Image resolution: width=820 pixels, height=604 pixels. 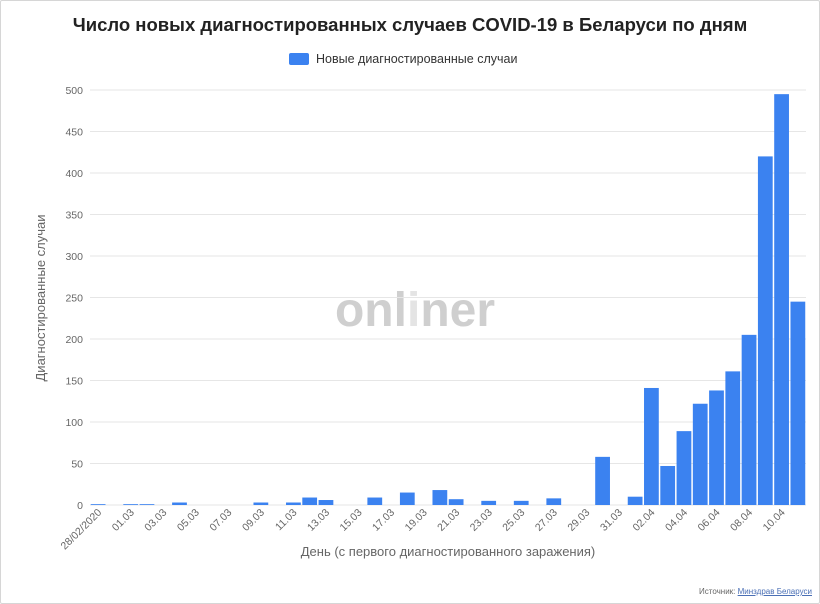 I want to click on y-tick-label: 0, so click(x=80, y=506).